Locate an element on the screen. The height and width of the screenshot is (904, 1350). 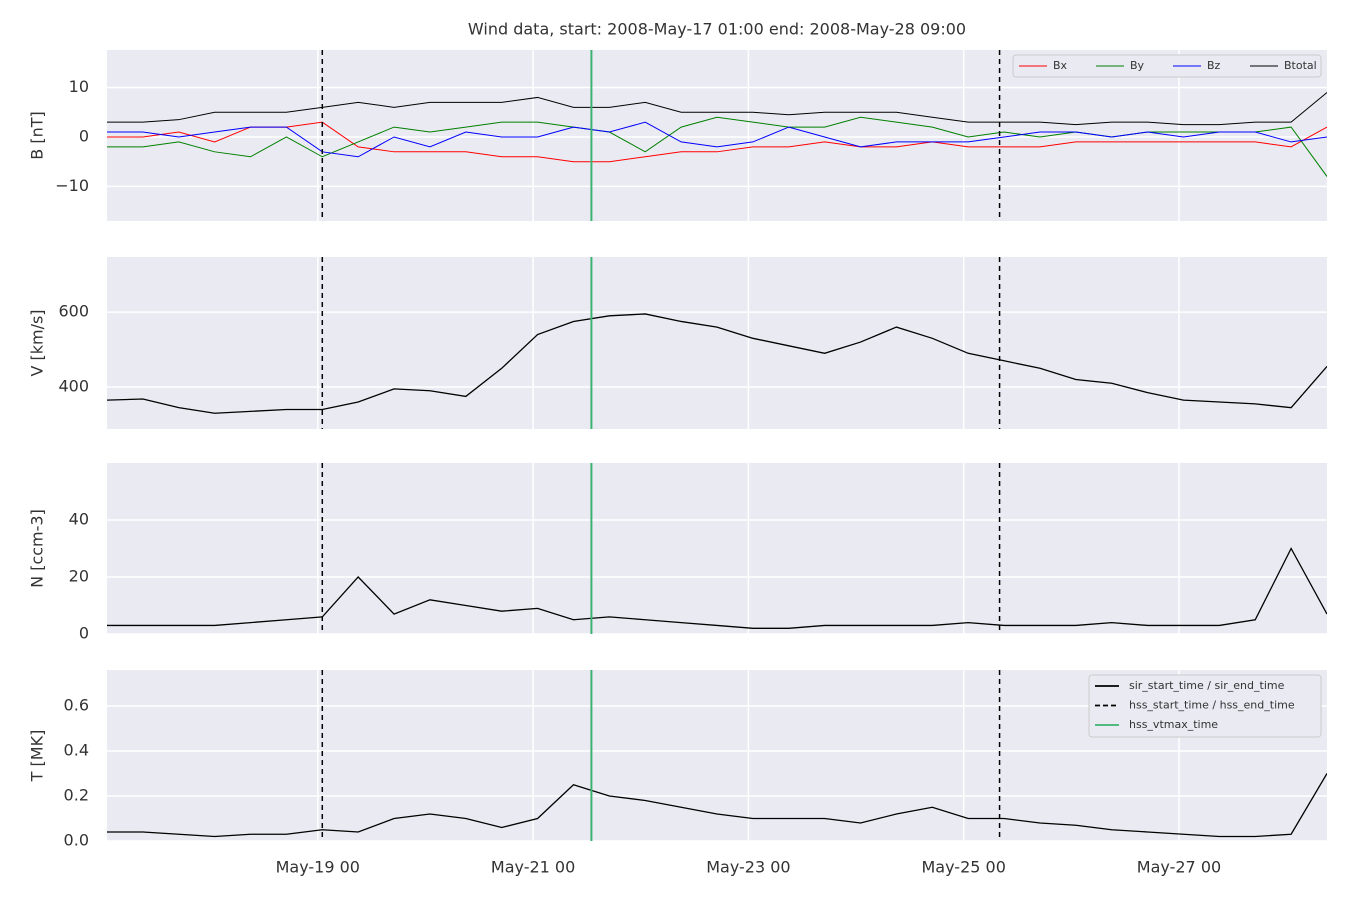
legend-label: hss_vtmax_time is located at coordinates (1173, 724).